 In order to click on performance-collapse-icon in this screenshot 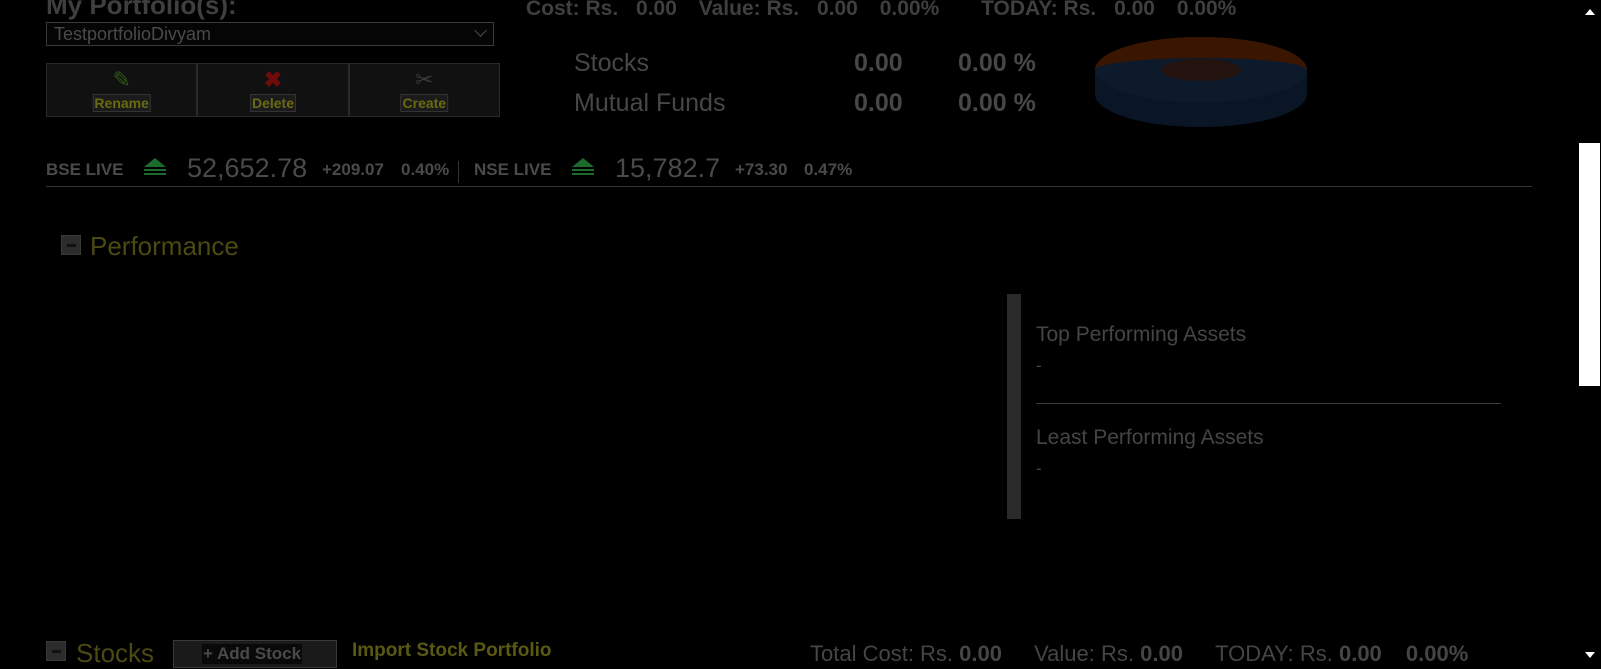, I will do `click(71, 245)`.